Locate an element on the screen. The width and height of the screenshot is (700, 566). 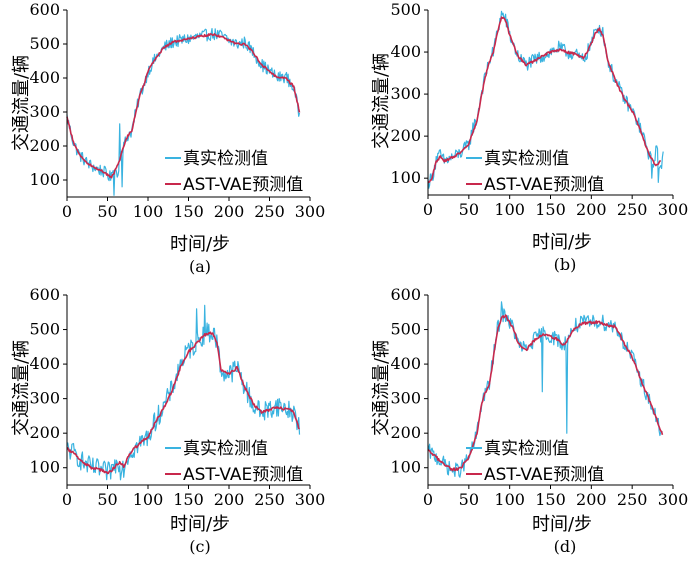
panel-caption: (c) is located at coordinates (199, 546).